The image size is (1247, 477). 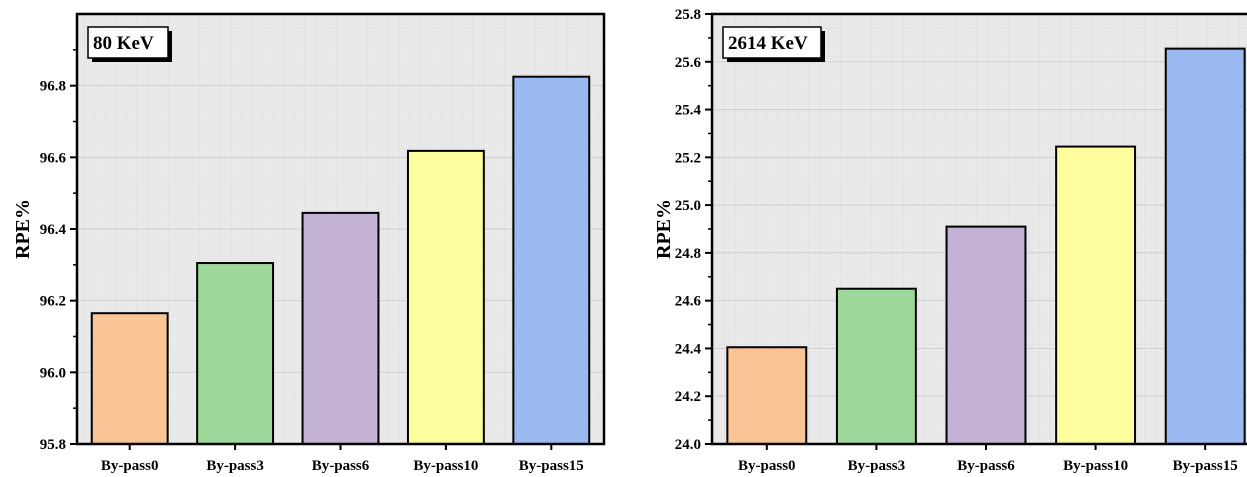 I want to click on annotation-label: 2614 KeV, so click(x=768, y=43).